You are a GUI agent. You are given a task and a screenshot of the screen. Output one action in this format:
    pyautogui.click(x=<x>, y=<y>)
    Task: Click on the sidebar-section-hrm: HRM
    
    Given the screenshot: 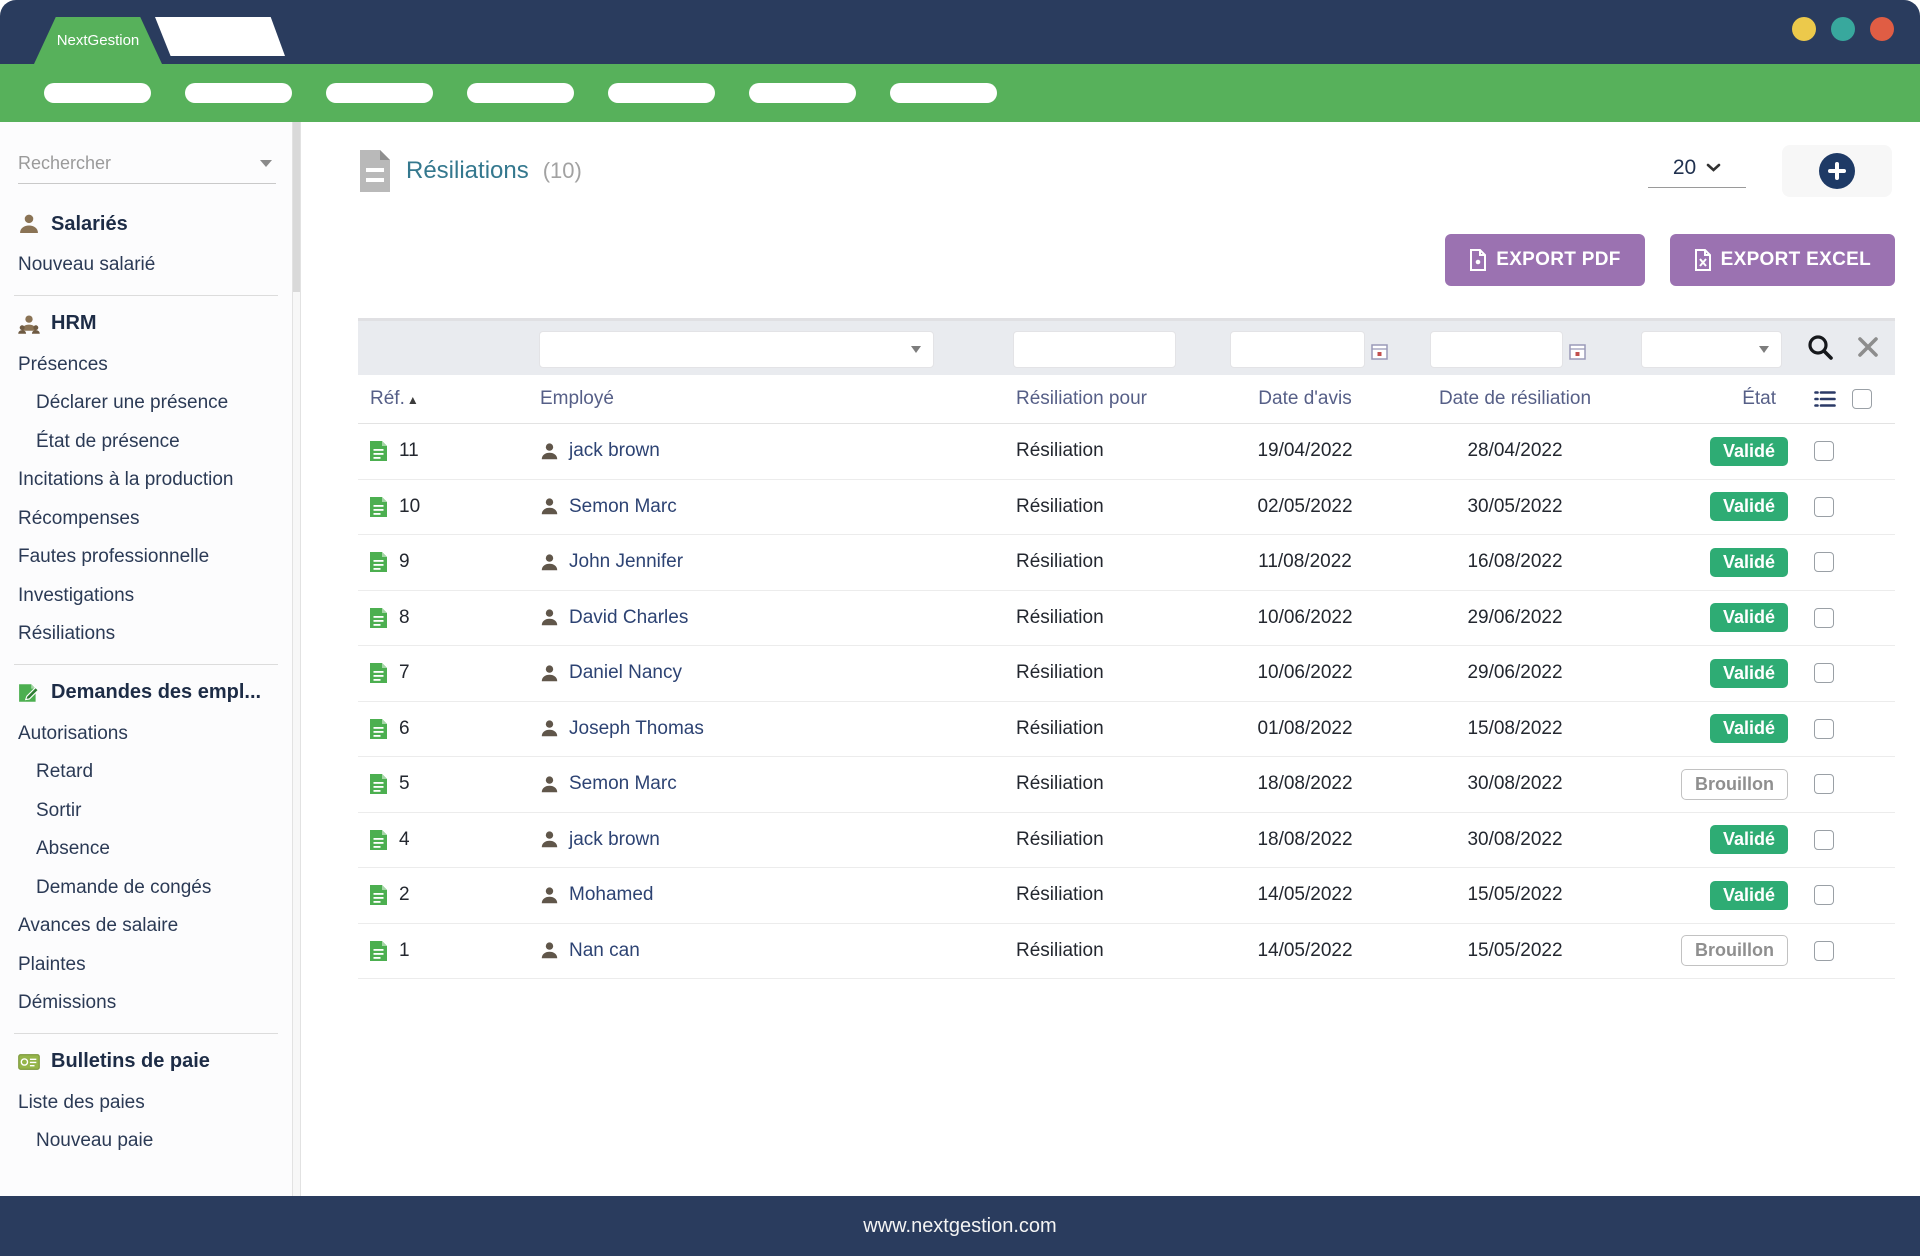 What is the action you would take?
    pyautogui.click(x=146, y=324)
    